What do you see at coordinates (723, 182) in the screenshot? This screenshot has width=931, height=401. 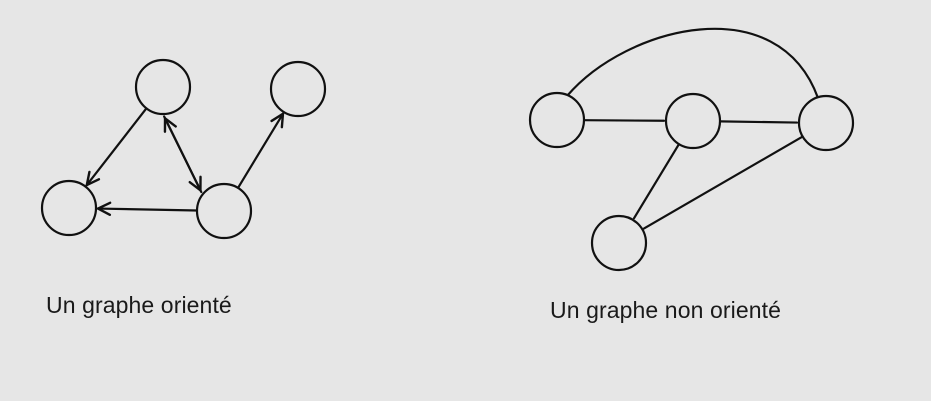 I see `edge-r-s` at bounding box center [723, 182].